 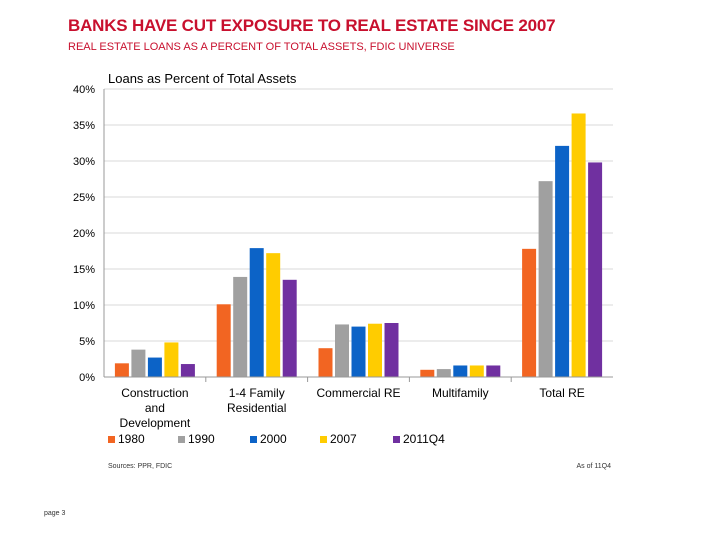 What do you see at coordinates (84, 90) in the screenshot?
I see `y-tick-label: 40%` at bounding box center [84, 90].